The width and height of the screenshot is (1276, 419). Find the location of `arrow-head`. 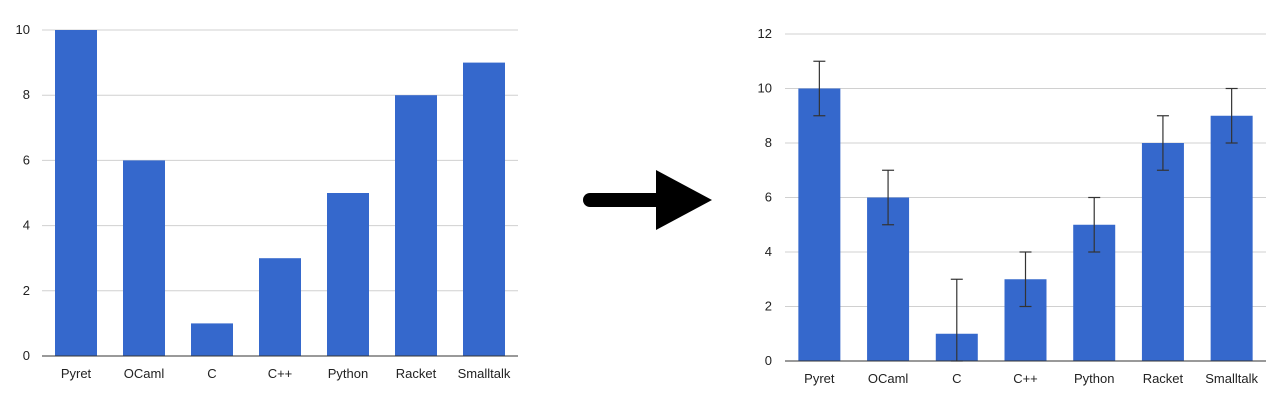

arrow-head is located at coordinates (684, 200).